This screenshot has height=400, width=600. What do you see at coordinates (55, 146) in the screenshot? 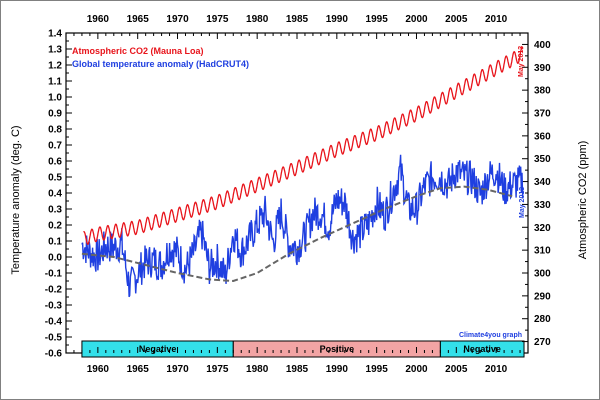
I see `y-left-tick-label-13: 0.7` at bounding box center [55, 146].